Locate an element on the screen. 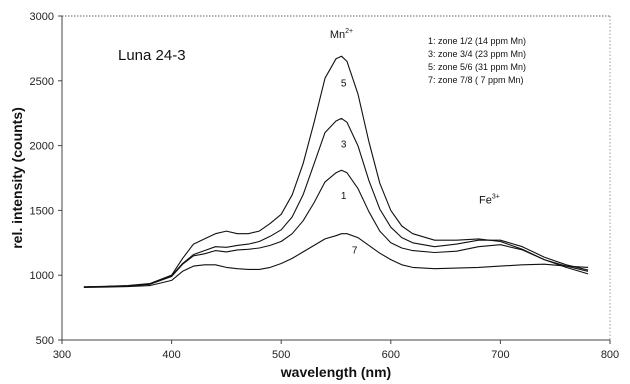  legend-entry: 7: zone 7/8 ( 7 ppm Mn) is located at coordinates (476, 80).